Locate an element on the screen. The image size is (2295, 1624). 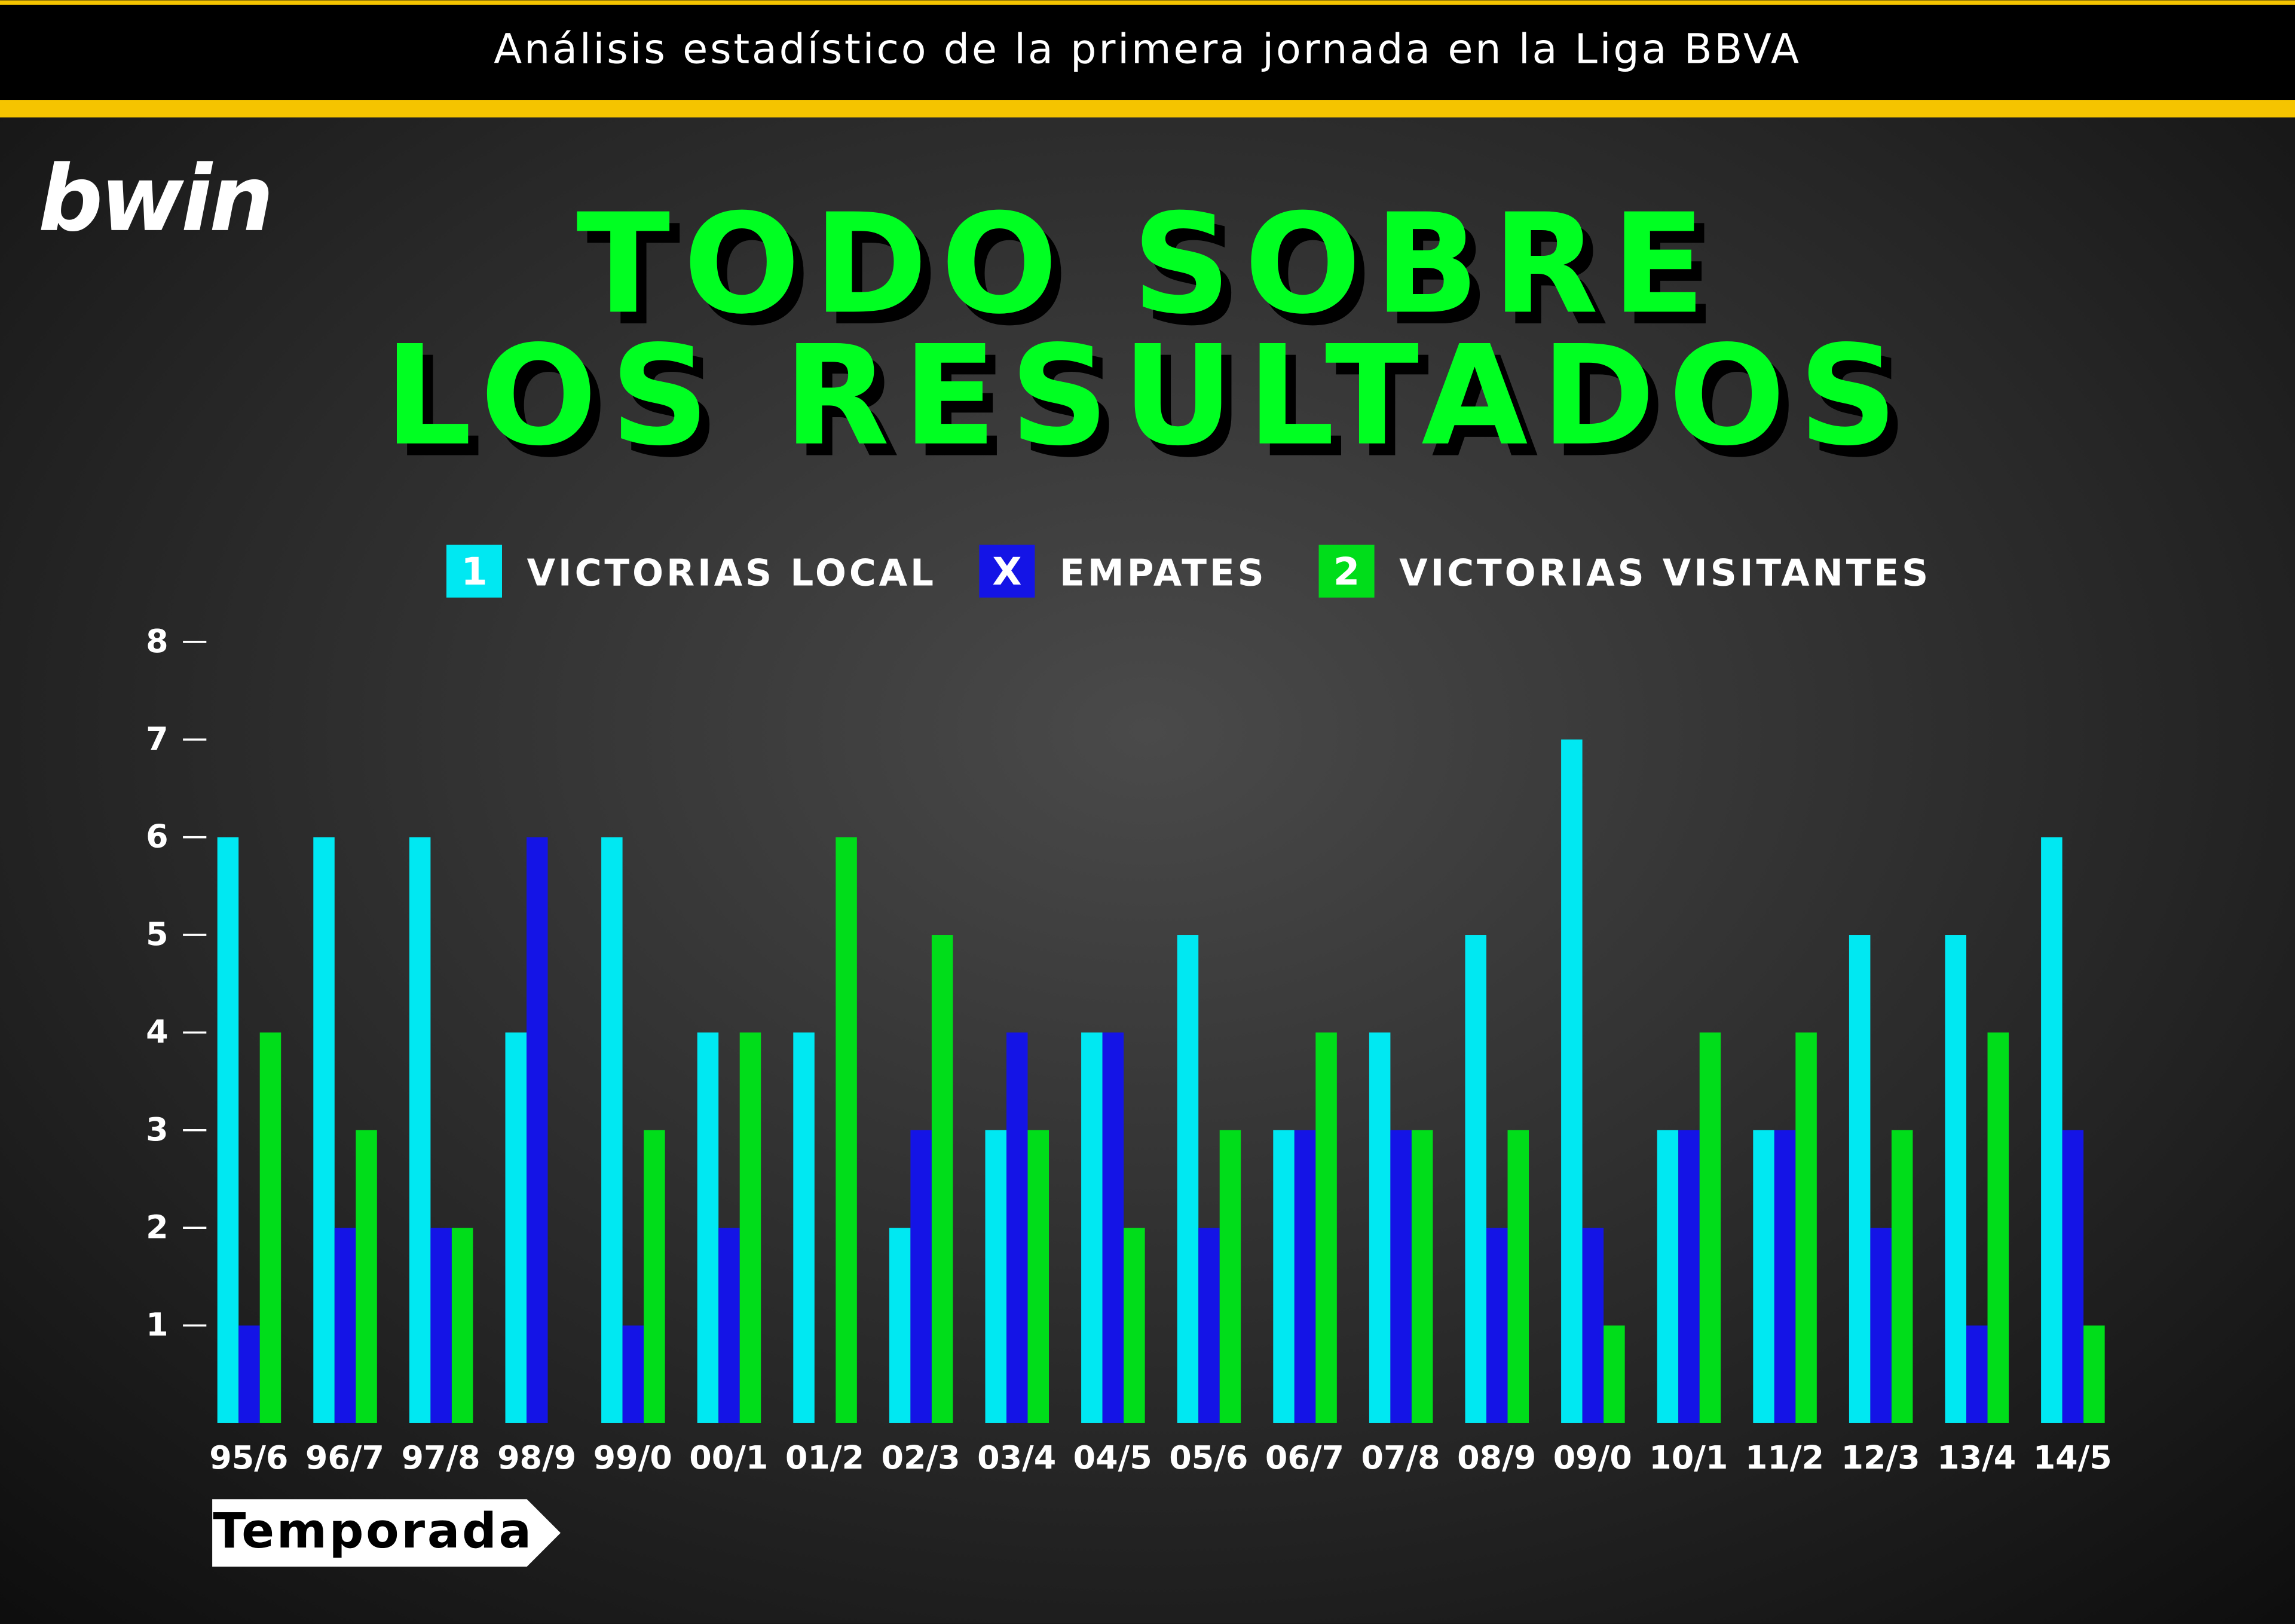
legend-marker: 1 is located at coordinates (474, 572).